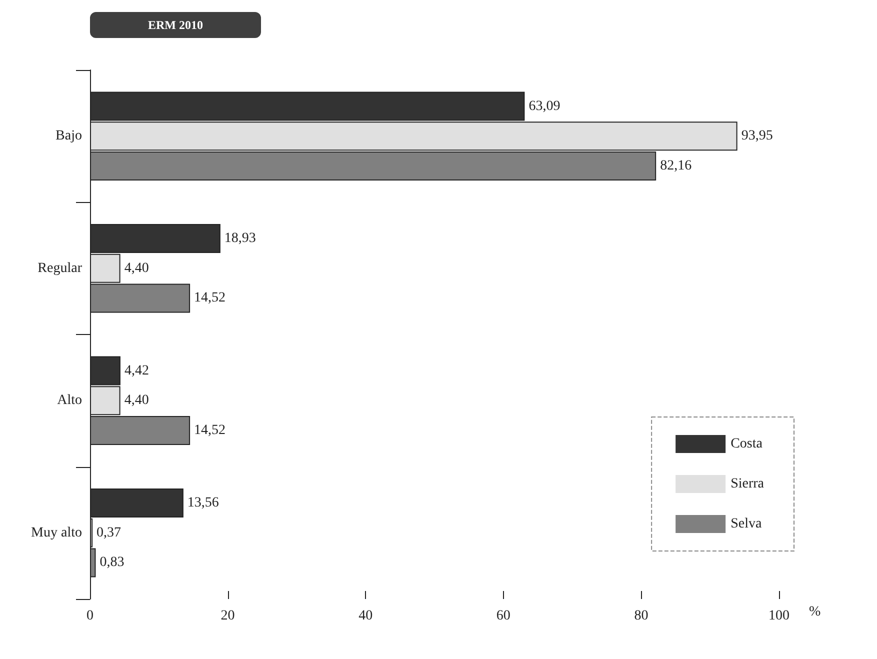 The image size is (877, 659). What do you see at coordinates (544, 106) in the screenshot?
I see `data-label: 63,09` at bounding box center [544, 106].